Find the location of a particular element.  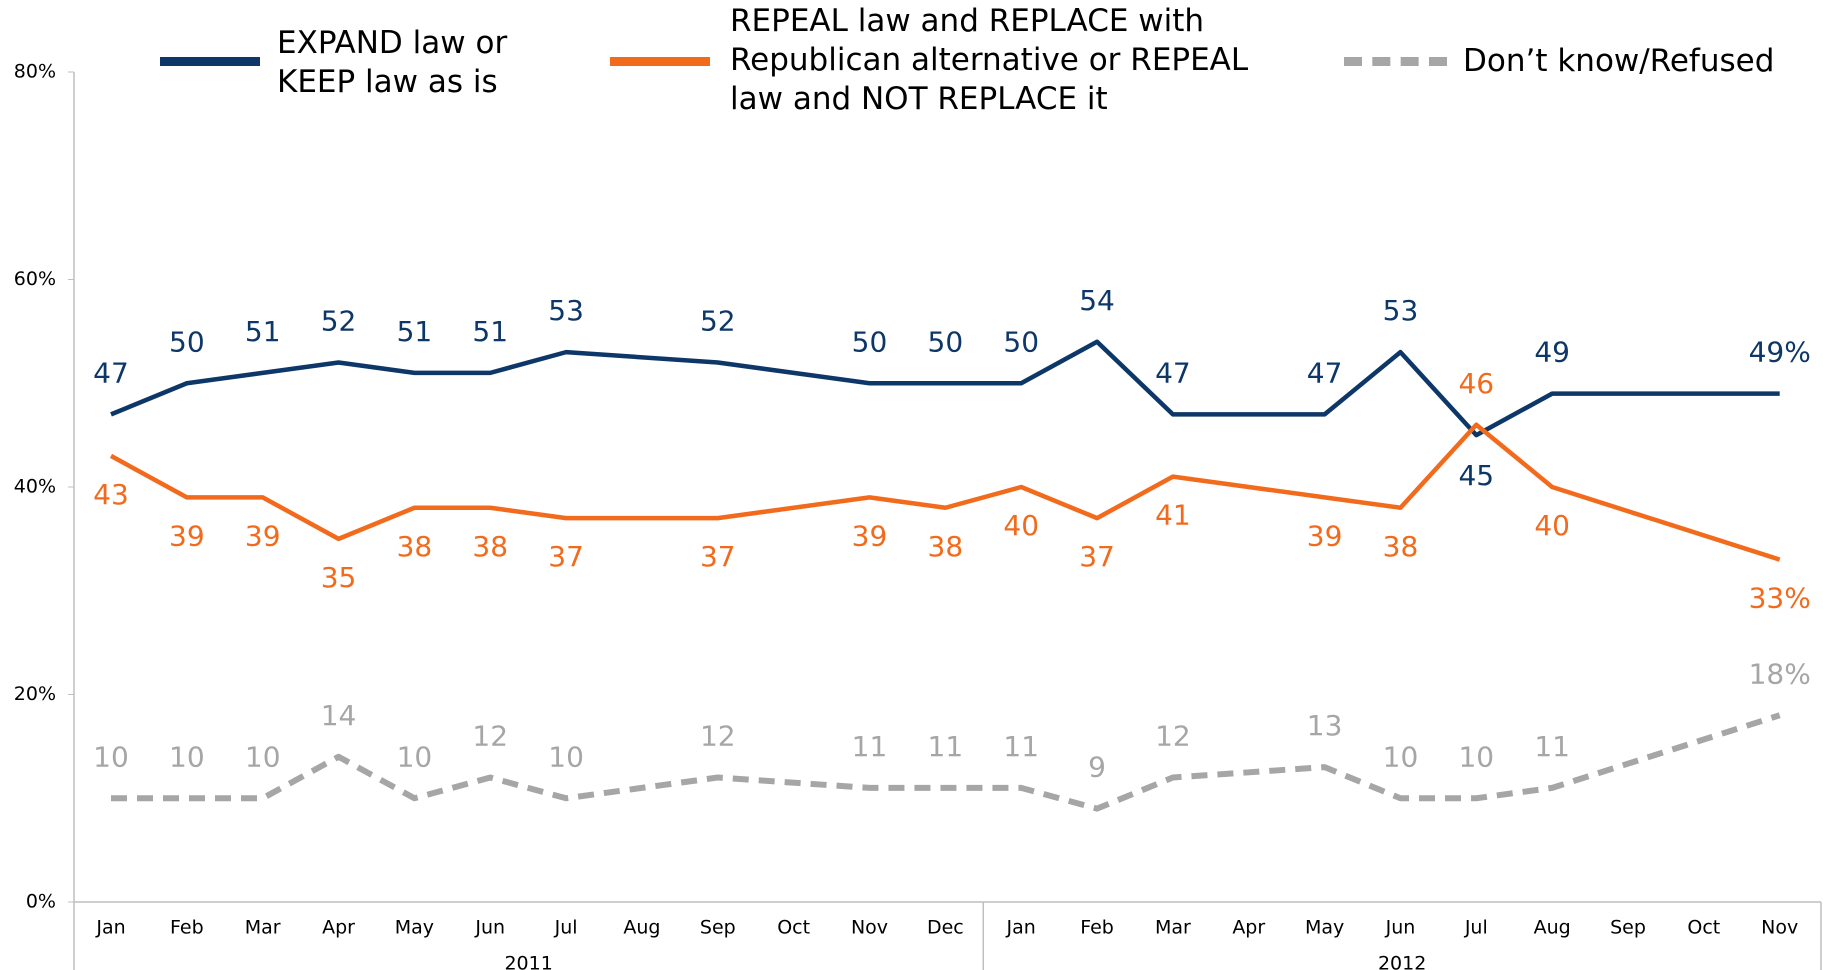

data-label: 9 is located at coordinates (1097, 767).